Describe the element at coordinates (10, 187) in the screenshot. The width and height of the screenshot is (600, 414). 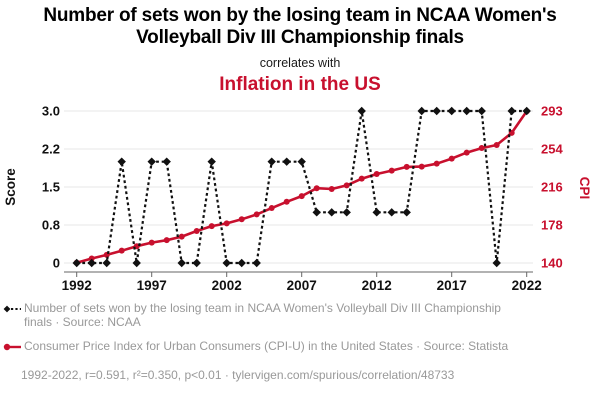
I see `svg-text: Score` at that location.